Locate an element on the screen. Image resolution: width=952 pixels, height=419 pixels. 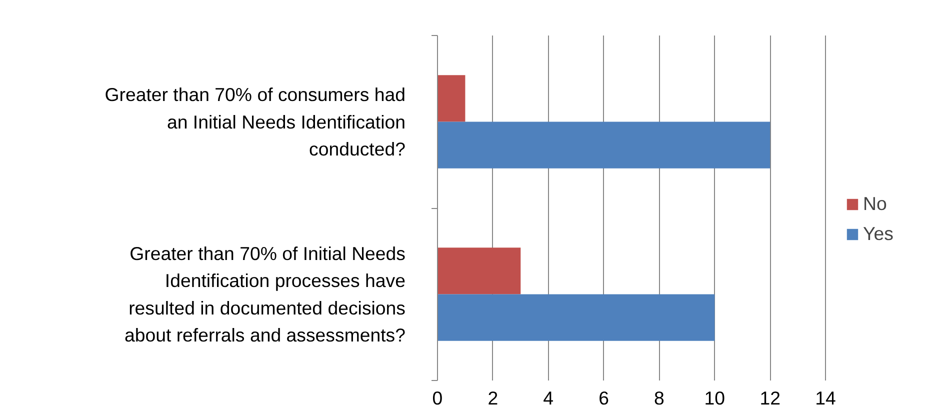
legend-label: Yes is located at coordinates (878, 234).